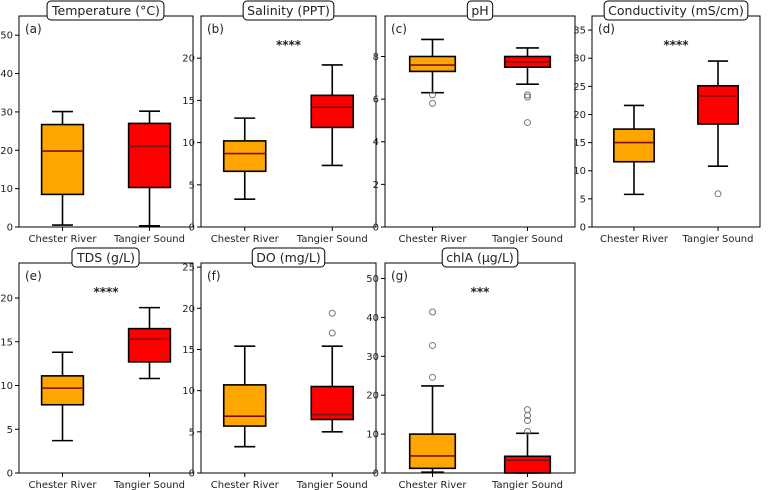 The width and height of the screenshot is (768, 490). What do you see at coordinates (372, 318) in the screenshot?
I see `y-tick-label: 40` at bounding box center [372, 318].